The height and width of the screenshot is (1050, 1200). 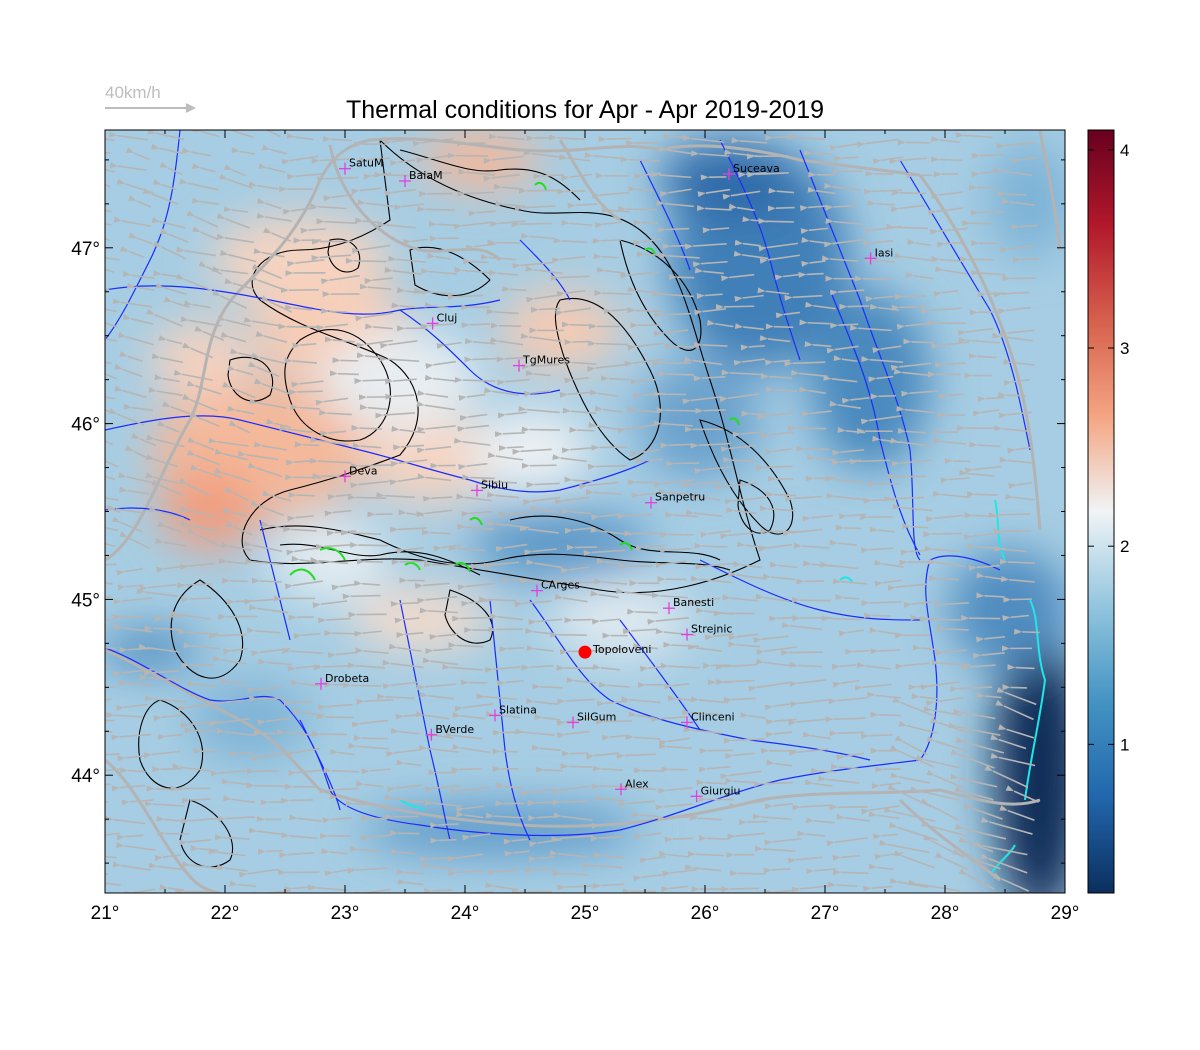 I want to click on lat-tick-label: 47°, so click(x=85, y=249).